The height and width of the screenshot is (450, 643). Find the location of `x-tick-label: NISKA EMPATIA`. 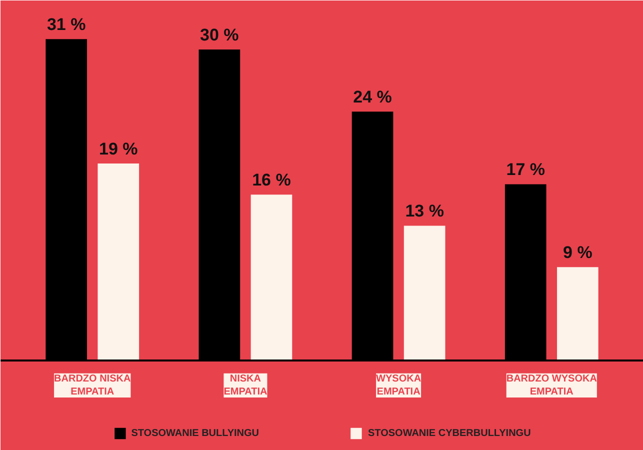

x-tick-label: NISKA EMPATIA is located at coordinates (246, 385).